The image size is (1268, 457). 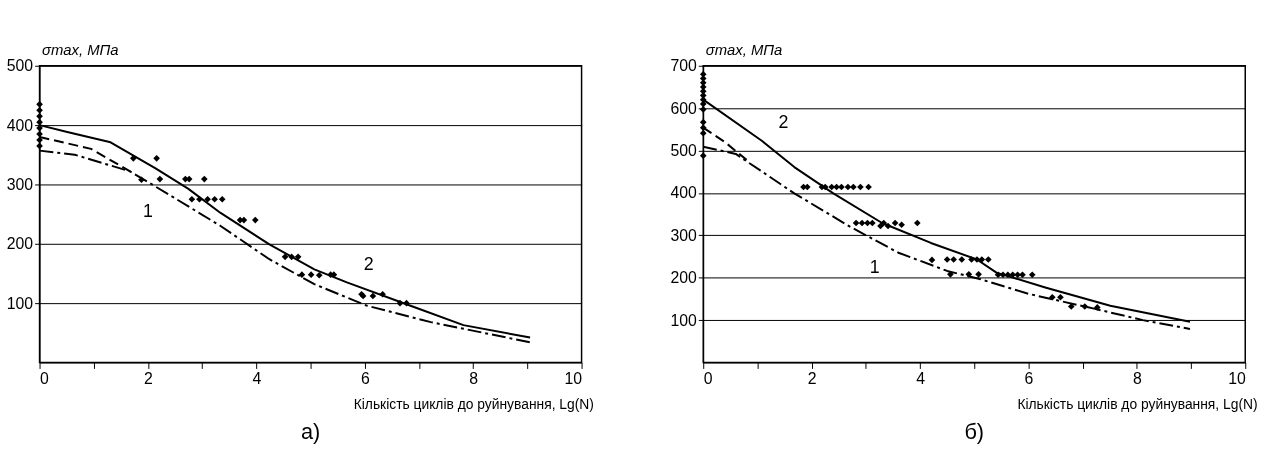 I want to click on y-tick-label: 600, so click(x=683, y=108).